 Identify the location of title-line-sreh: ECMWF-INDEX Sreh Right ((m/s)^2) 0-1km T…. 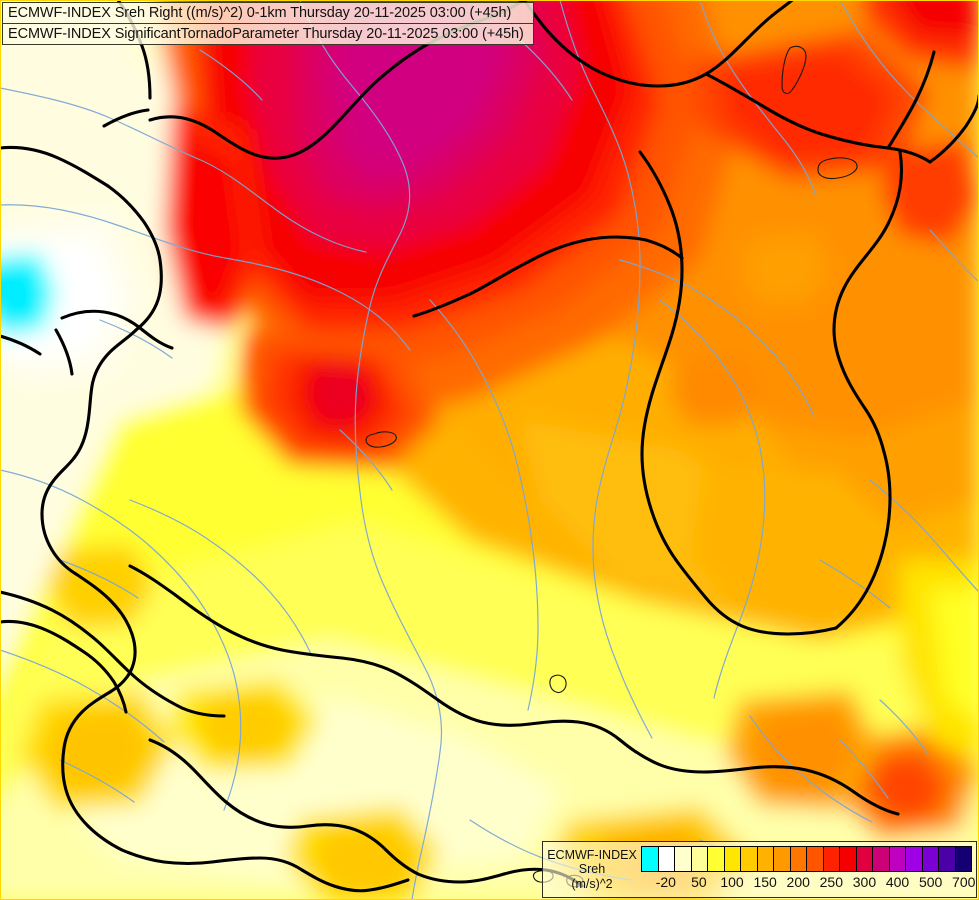
(260, 13).